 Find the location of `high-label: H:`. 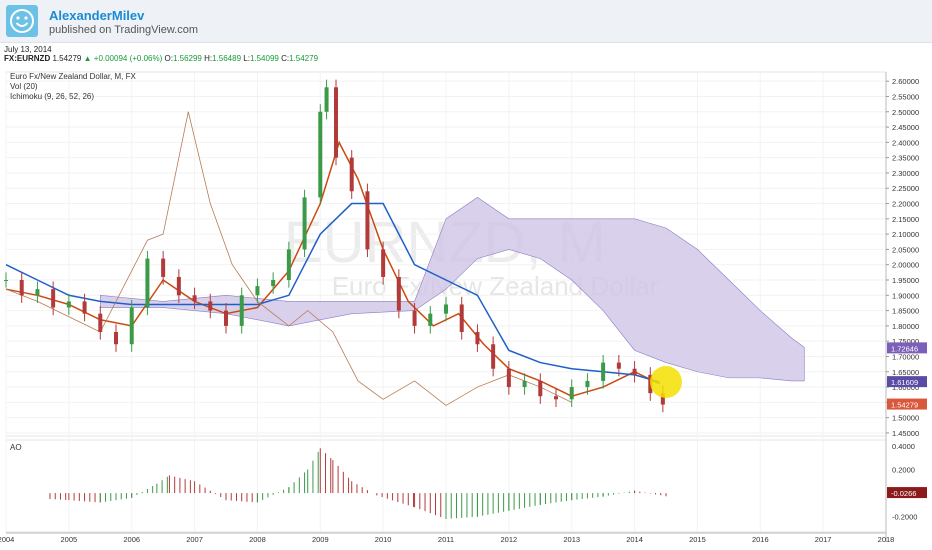

high-label: H: is located at coordinates (208, 58).